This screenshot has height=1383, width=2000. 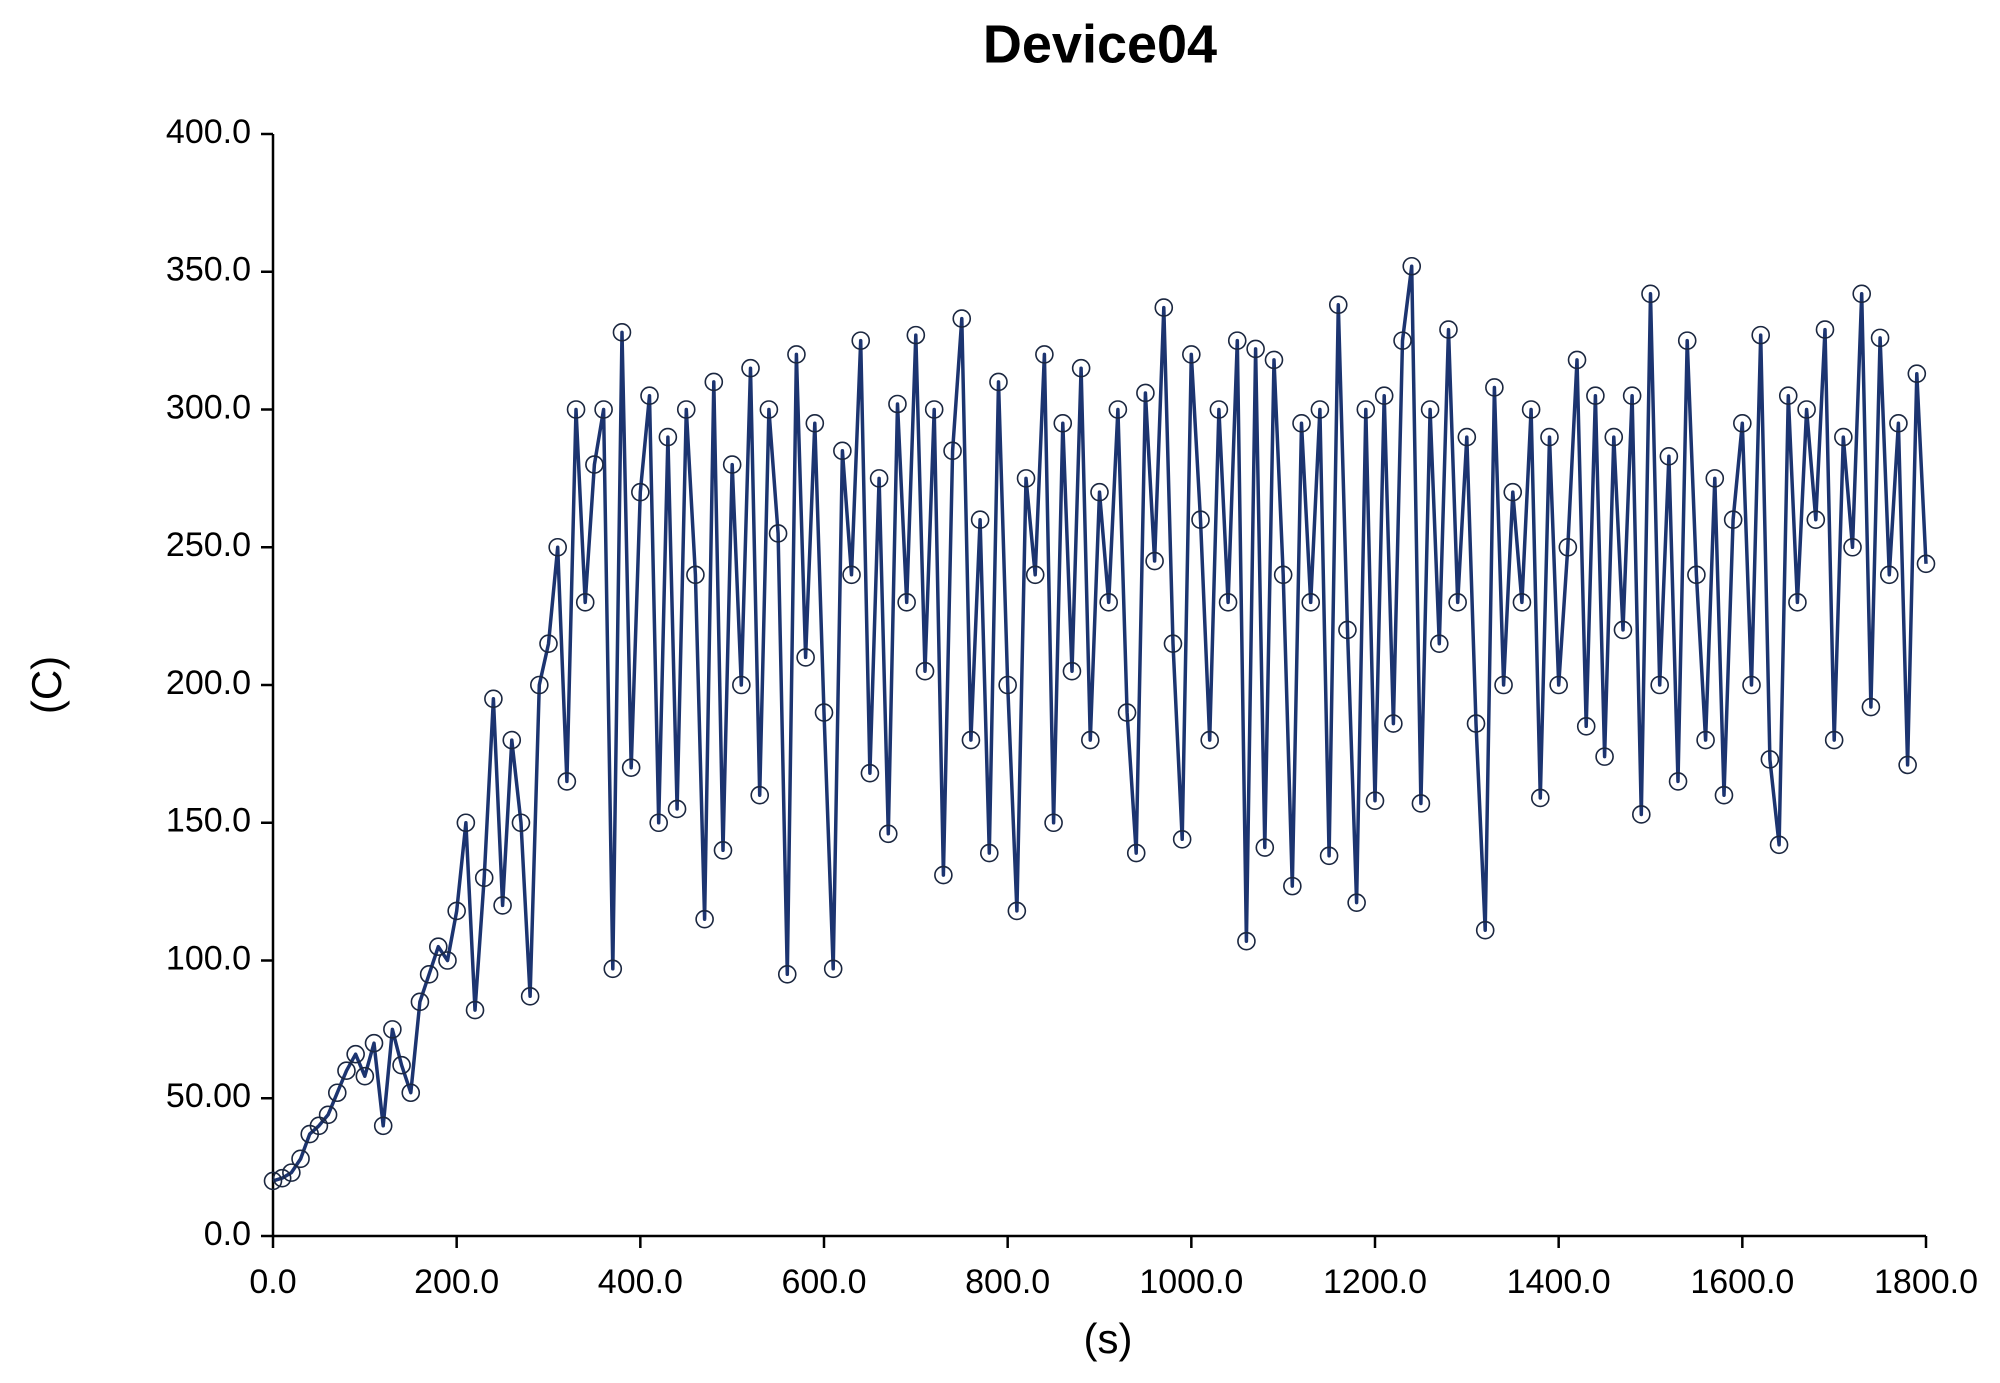 What do you see at coordinates (1100, 44) in the screenshot?
I see `chart-title: Device04` at bounding box center [1100, 44].